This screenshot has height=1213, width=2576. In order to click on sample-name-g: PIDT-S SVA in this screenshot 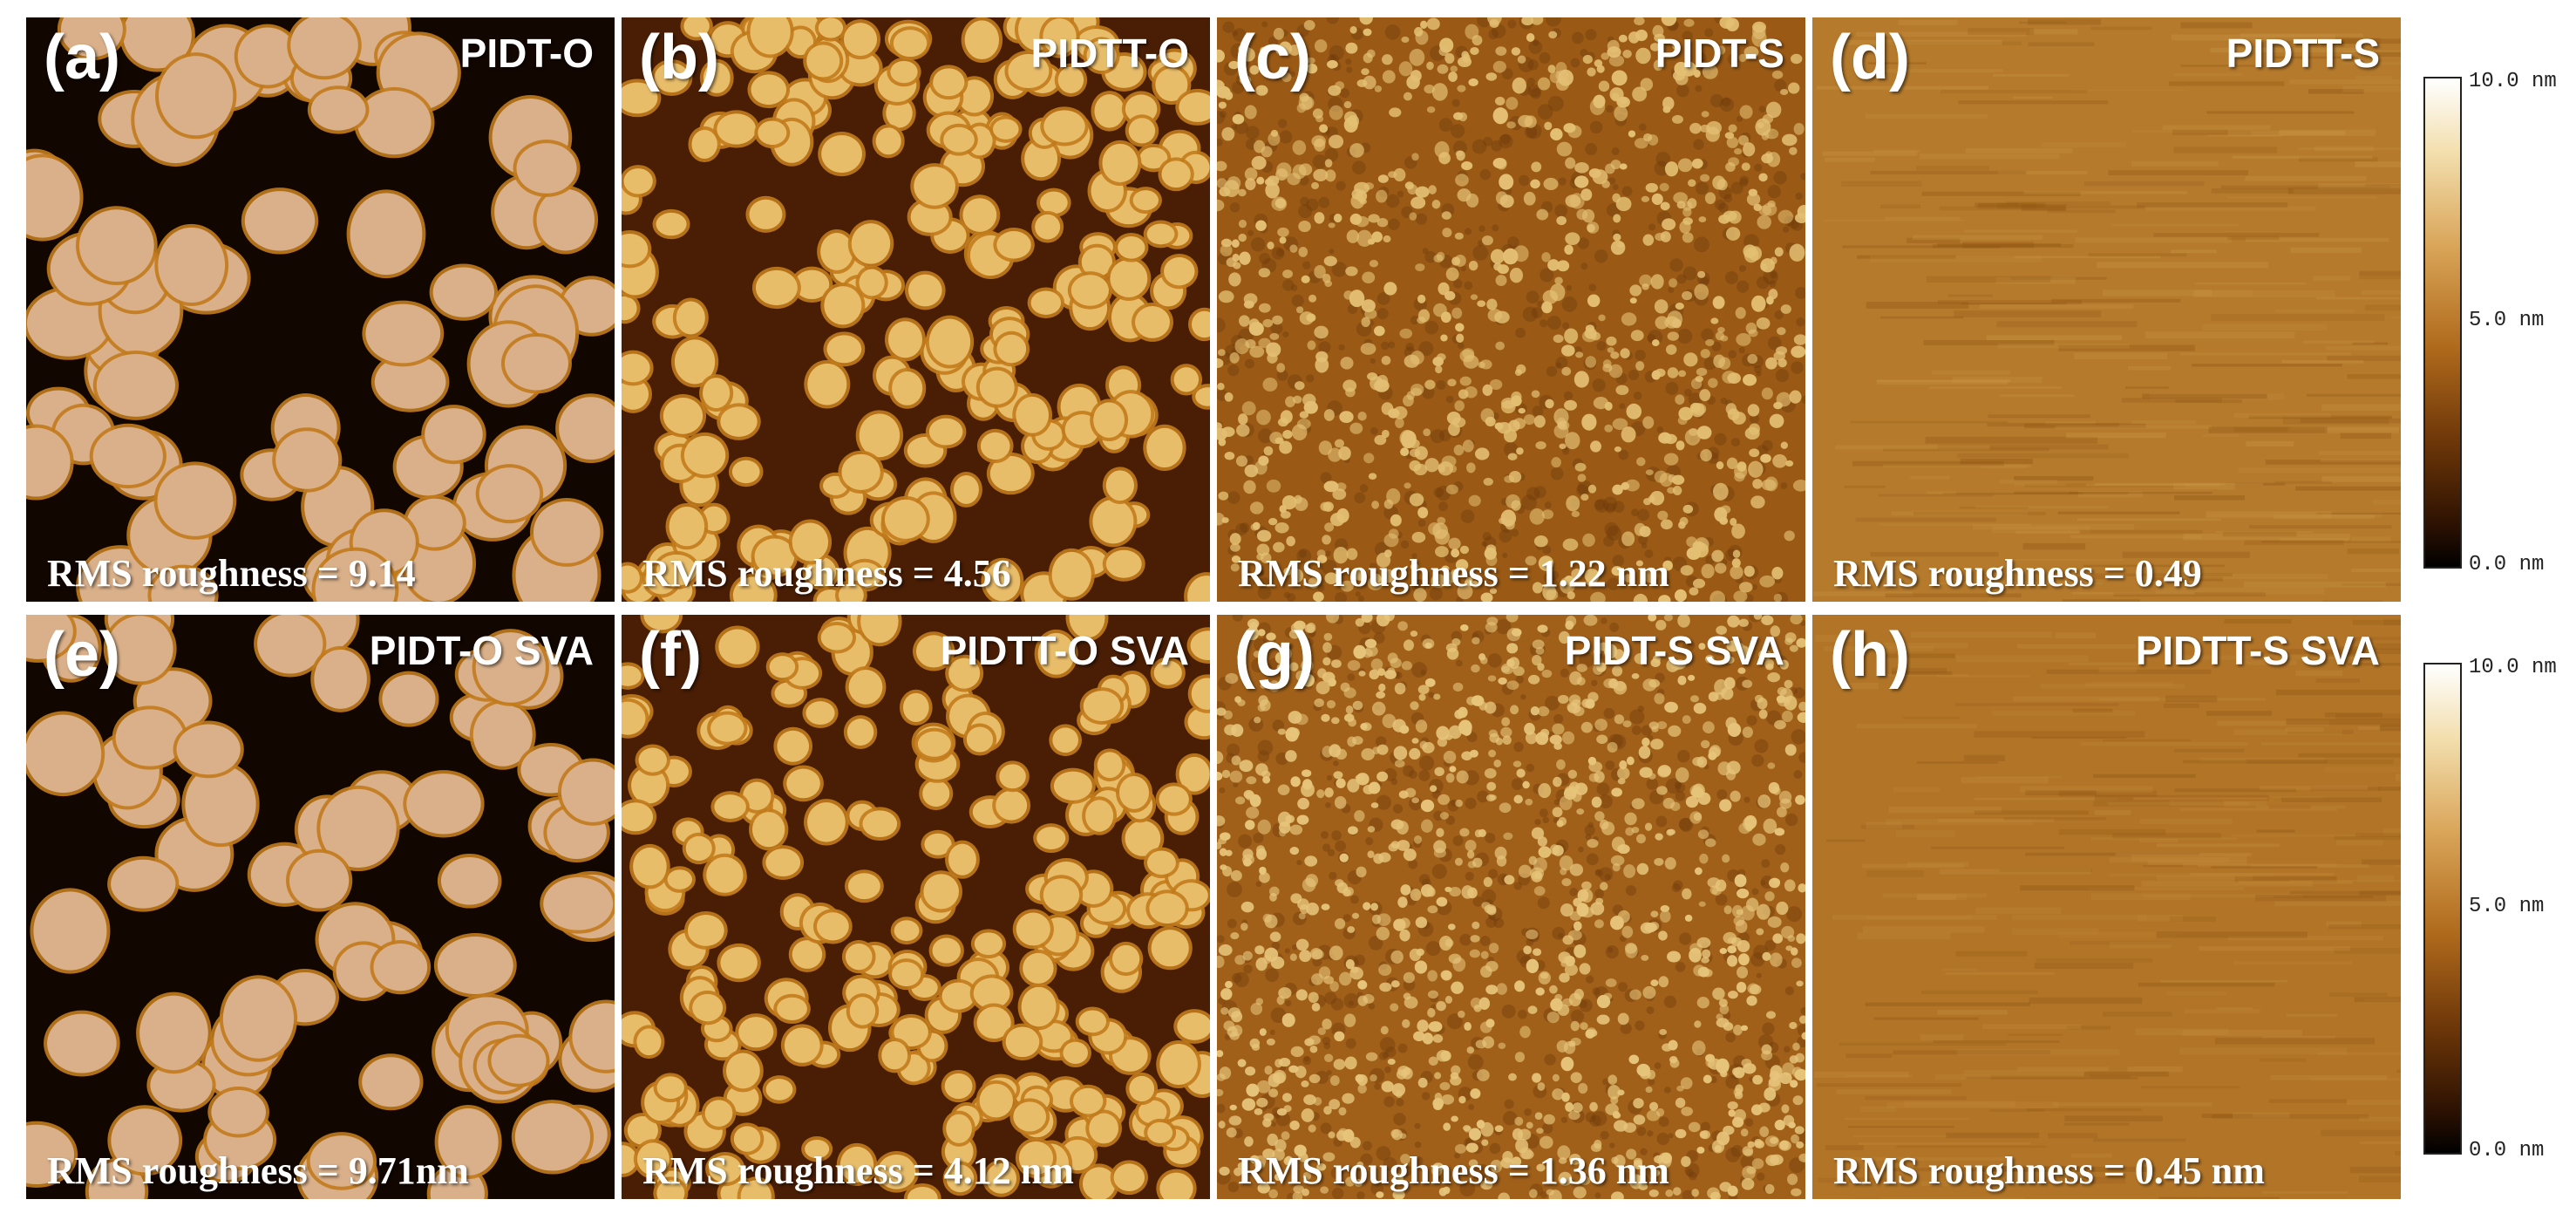, I will do `click(1674, 651)`.